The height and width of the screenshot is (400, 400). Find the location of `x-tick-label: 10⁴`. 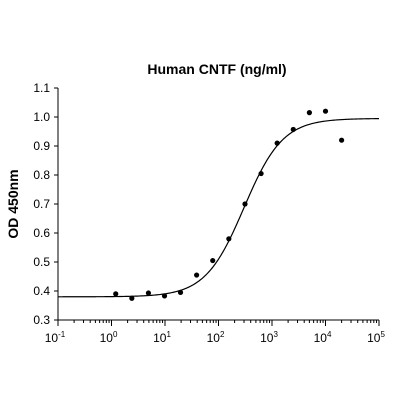

x-tick-label: 10⁴ is located at coordinates (323, 337).